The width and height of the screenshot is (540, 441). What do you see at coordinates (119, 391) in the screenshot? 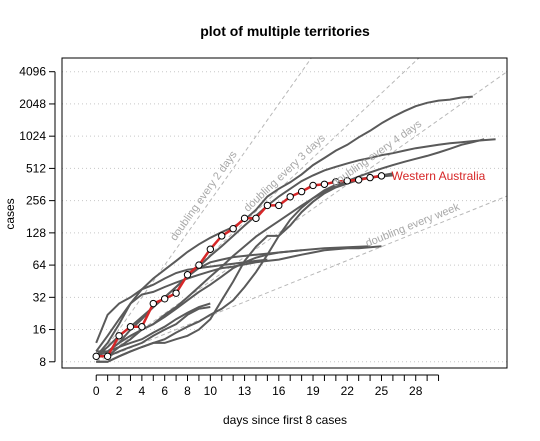
I see `x-tick-label: 2` at bounding box center [119, 391].